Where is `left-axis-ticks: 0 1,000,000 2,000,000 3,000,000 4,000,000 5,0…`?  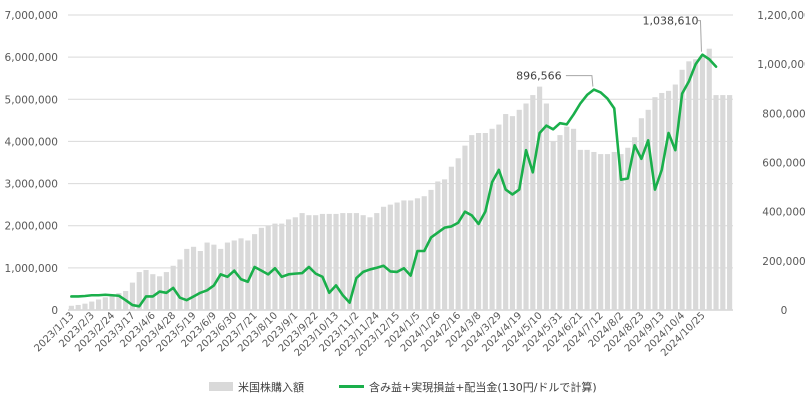
left-axis-ticks: 0 1,000,000 2,000,000 3,000,000 4,000,000 5,0… is located at coordinates (31, 163).